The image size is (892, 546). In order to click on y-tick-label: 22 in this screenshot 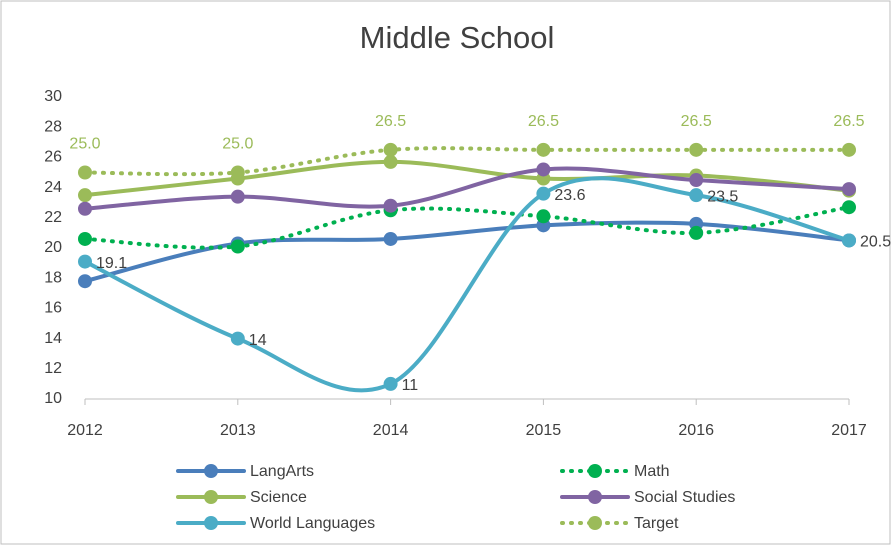, I will do `click(53, 217)`.